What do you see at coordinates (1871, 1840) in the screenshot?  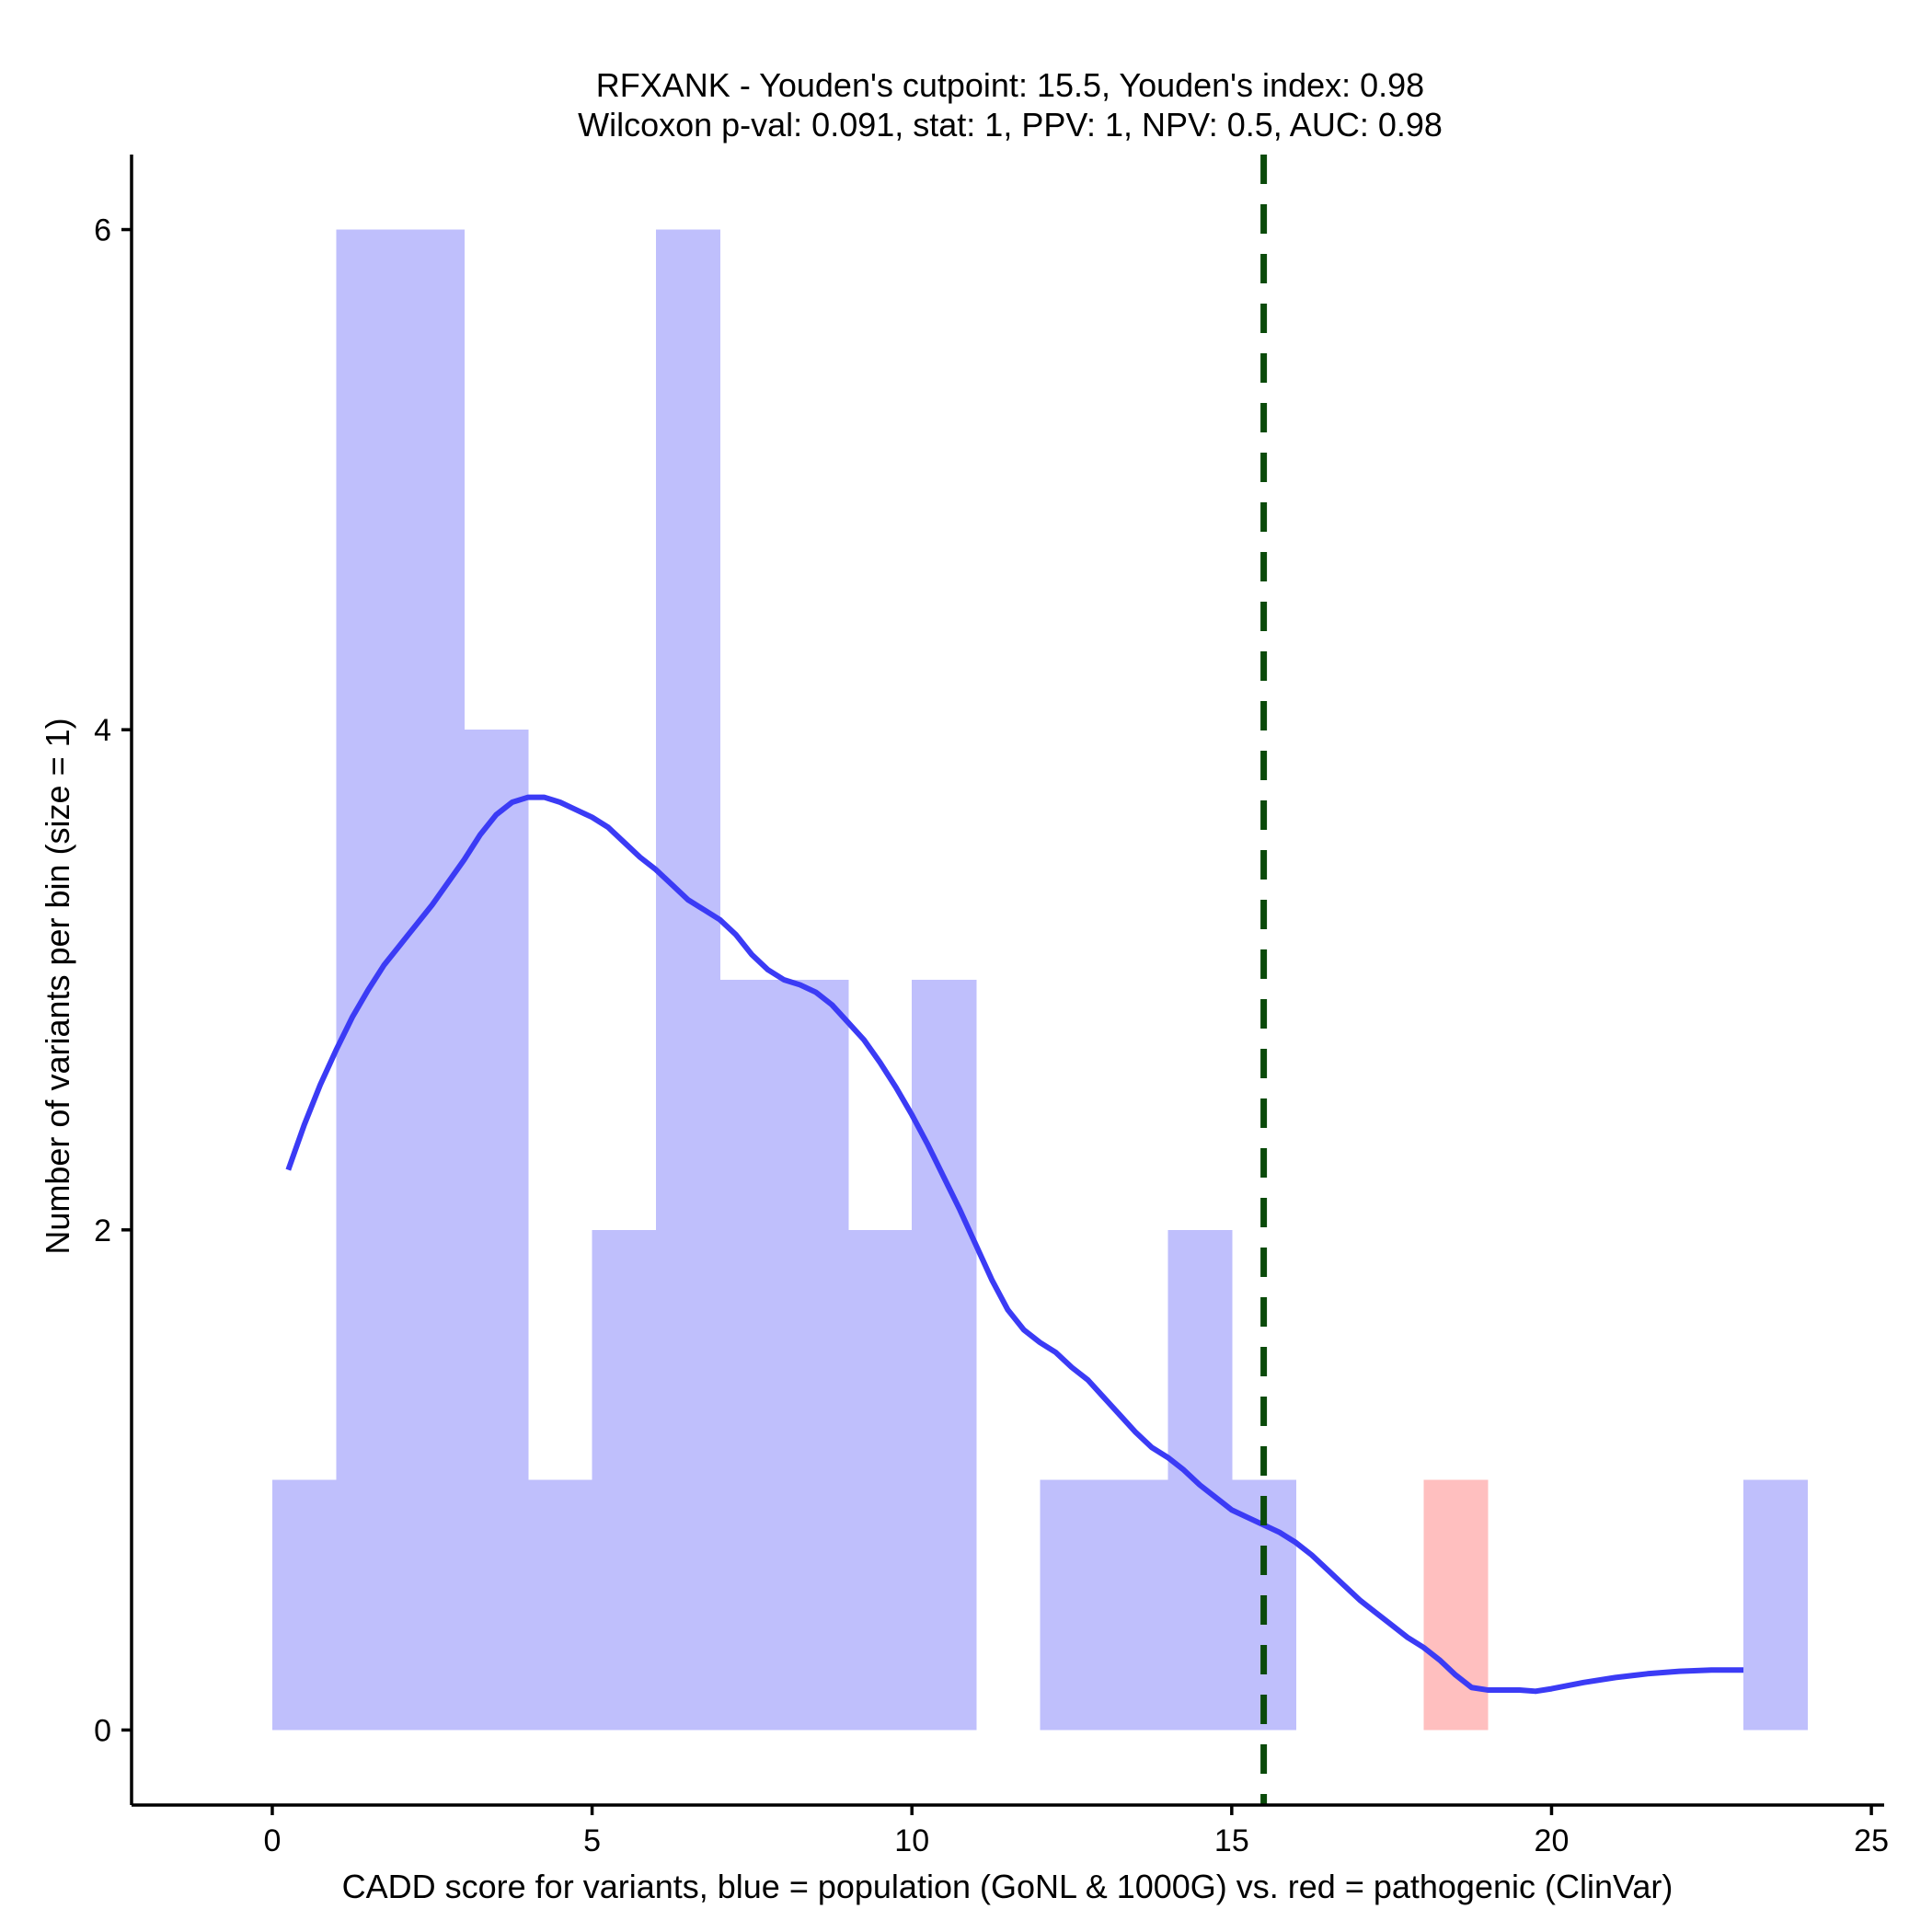 I see `x-tick-label-25: 25` at bounding box center [1871, 1840].